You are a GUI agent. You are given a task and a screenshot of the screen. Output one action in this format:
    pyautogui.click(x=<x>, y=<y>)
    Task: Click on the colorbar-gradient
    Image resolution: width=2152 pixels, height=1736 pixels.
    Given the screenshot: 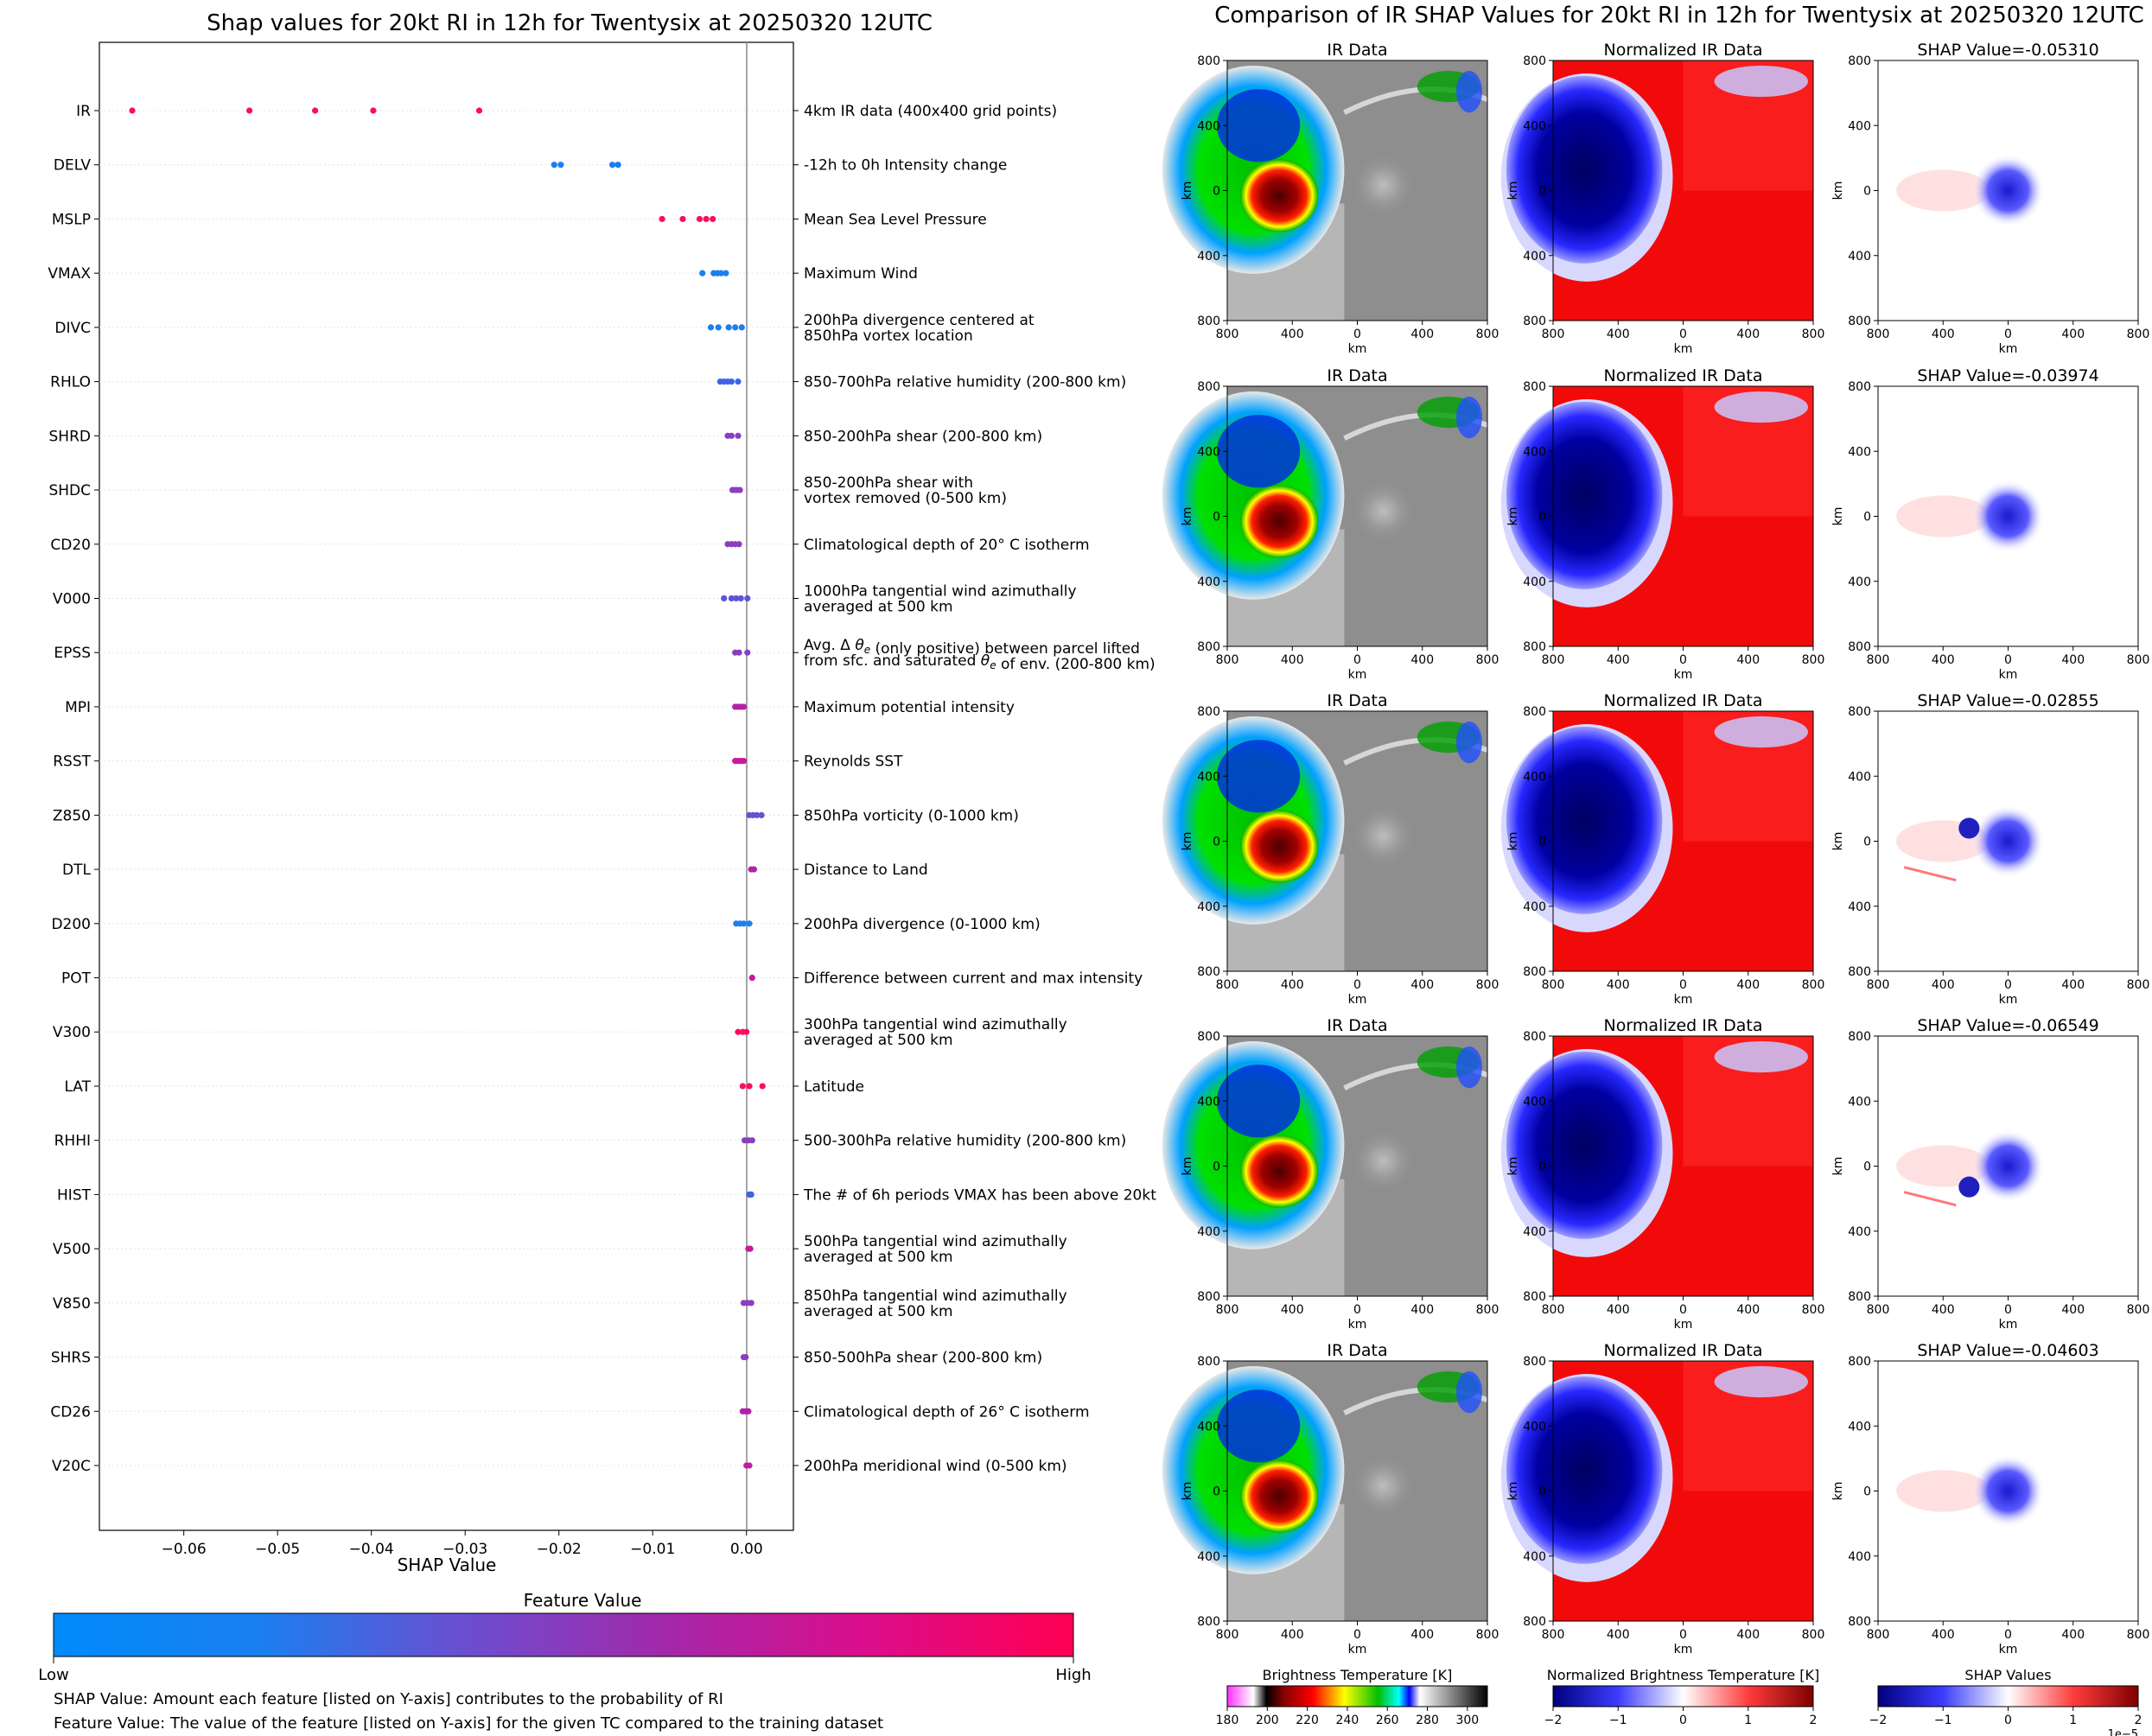 What is the action you would take?
    pyautogui.click(x=2008, y=1696)
    